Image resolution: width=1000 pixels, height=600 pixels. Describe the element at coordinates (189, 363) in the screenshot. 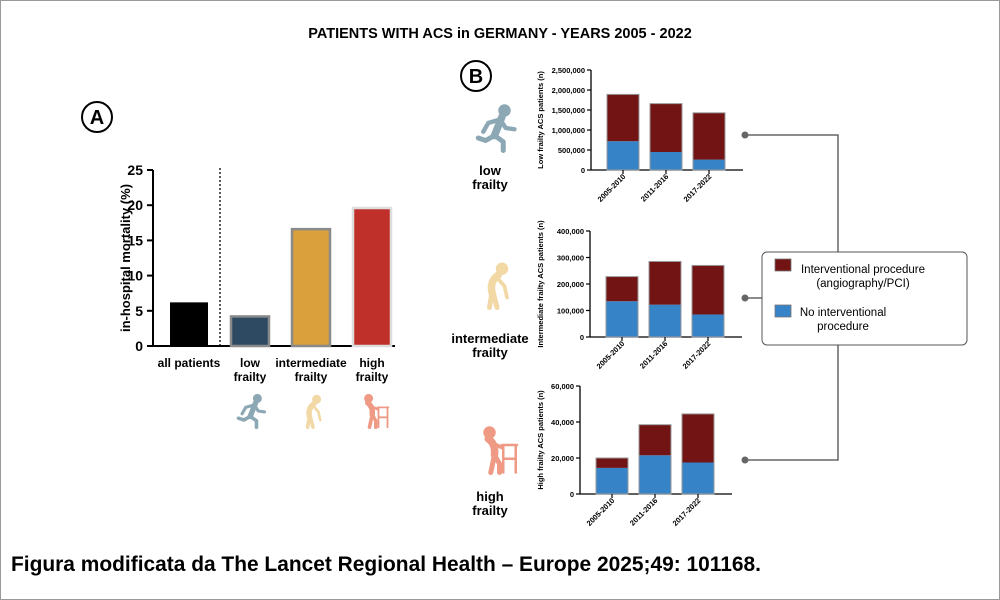

I see `x-tick-label: all patients` at that location.